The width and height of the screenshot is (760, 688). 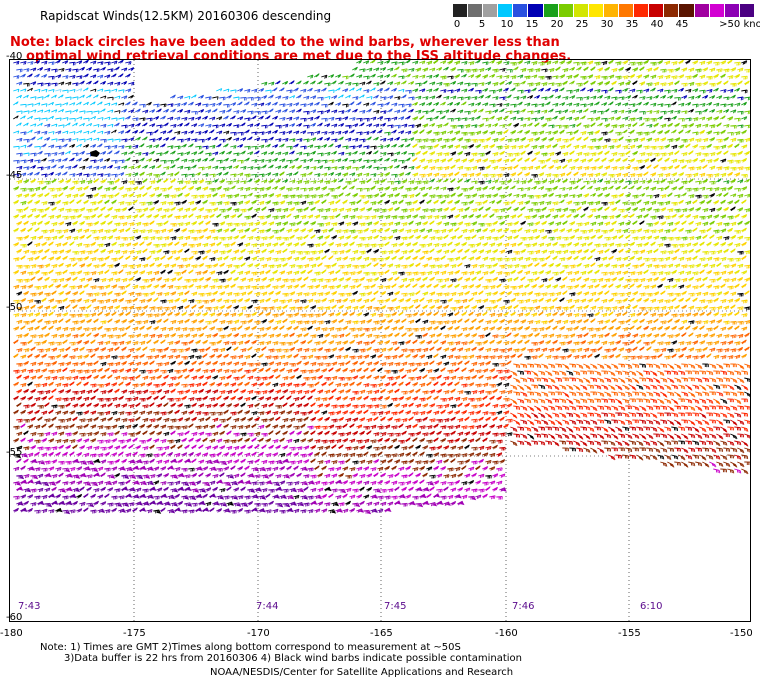 What do you see at coordinates (14, 175) in the screenshot?
I see `latitude-label: -45` at bounding box center [14, 175].